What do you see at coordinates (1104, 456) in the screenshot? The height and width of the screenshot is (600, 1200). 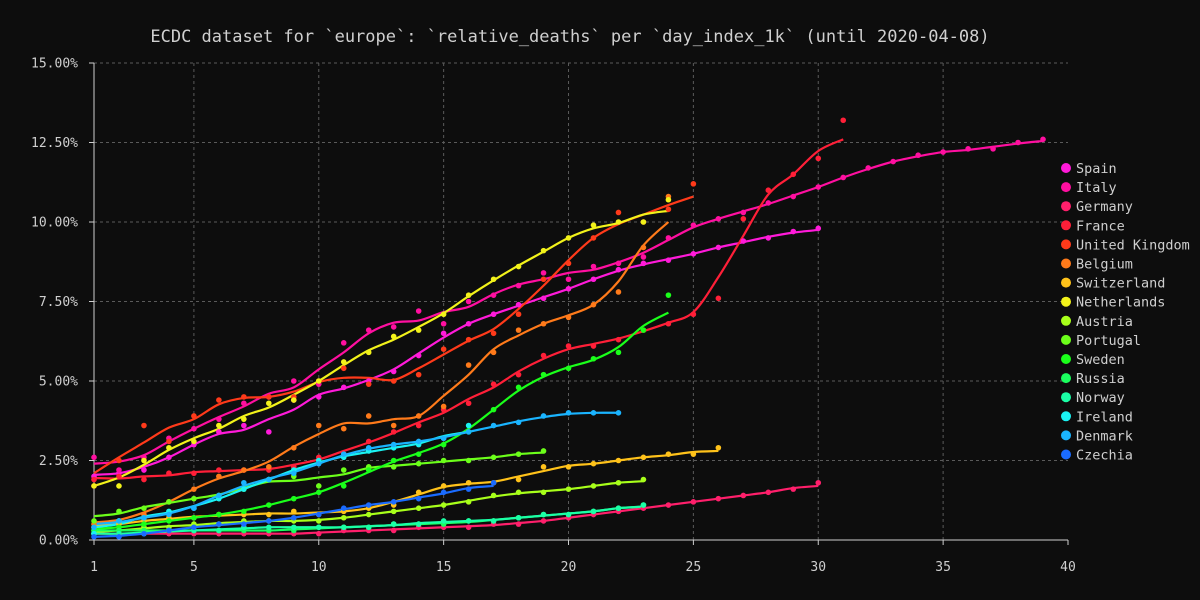 I see `legend-label-czechia: Czechia` at bounding box center [1104, 456].